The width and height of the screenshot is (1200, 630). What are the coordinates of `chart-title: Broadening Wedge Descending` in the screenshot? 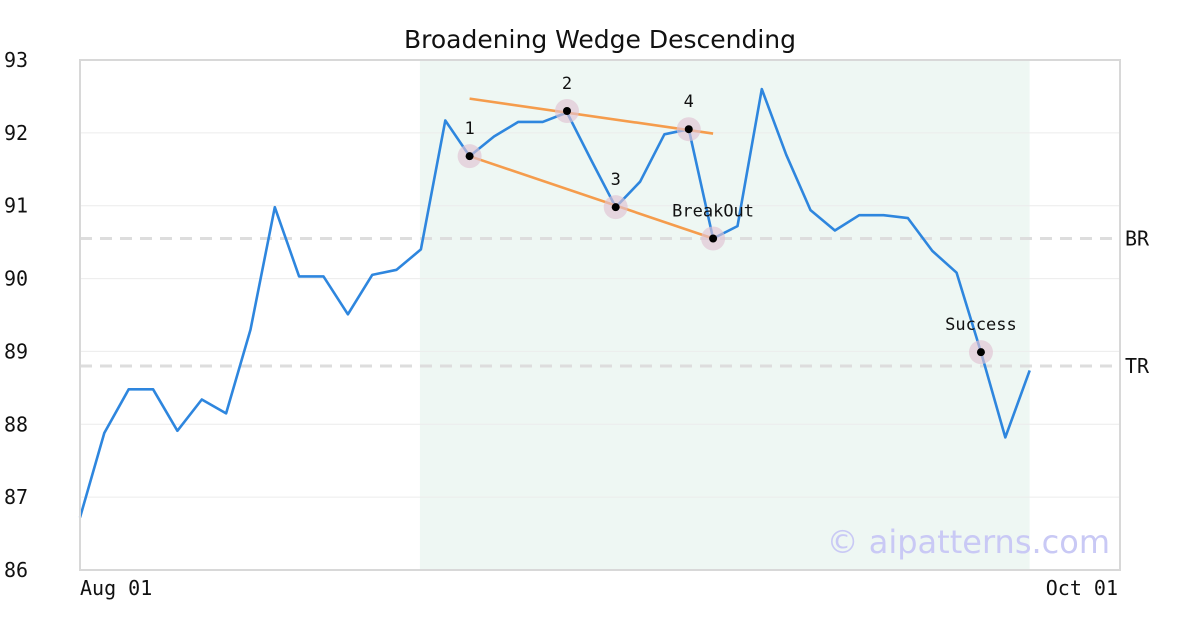 It's located at (600, 39).